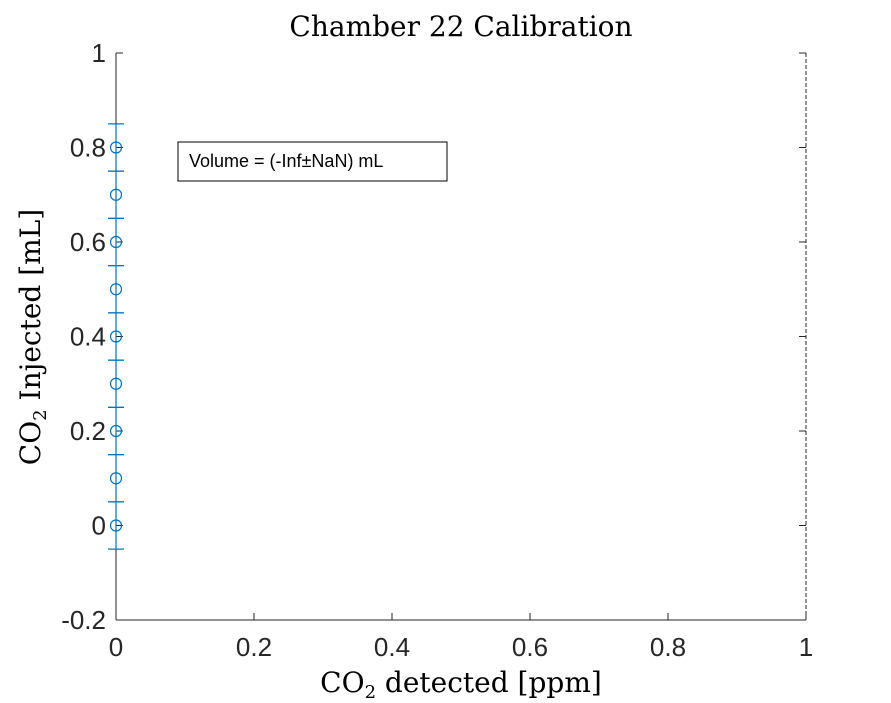 Image resolution: width=891 pixels, height=703 pixels. I want to click on annotation-border, so click(312, 161).